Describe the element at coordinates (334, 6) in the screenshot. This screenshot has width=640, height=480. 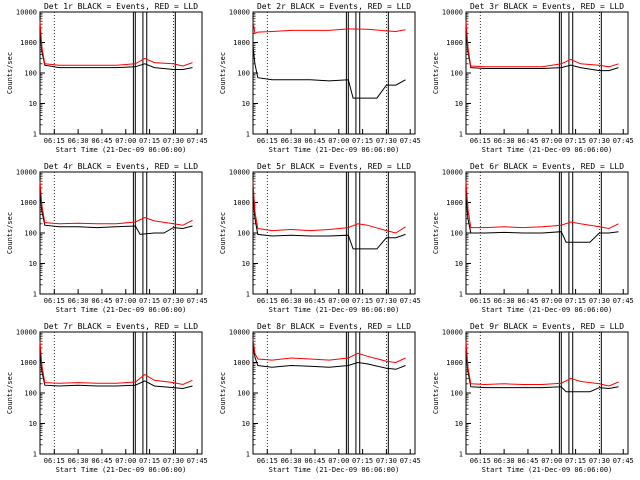
I see `chart-title: Det 2r BLACK = Events, RED = LLD` at that location.